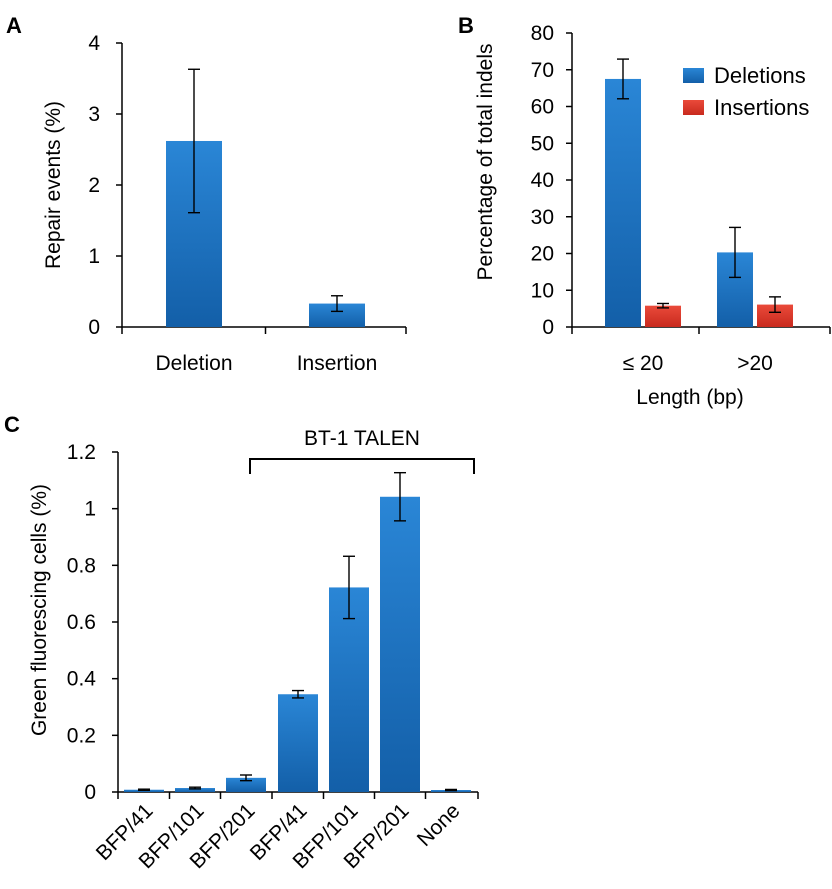 The height and width of the screenshot is (889, 832). Describe the element at coordinates (53, 185) in the screenshot. I see `y-axis-label-a: Repair events (%)` at that location.